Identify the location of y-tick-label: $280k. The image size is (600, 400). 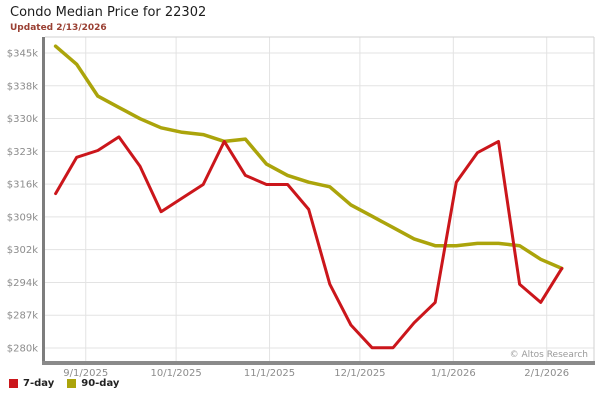
(22, 349).